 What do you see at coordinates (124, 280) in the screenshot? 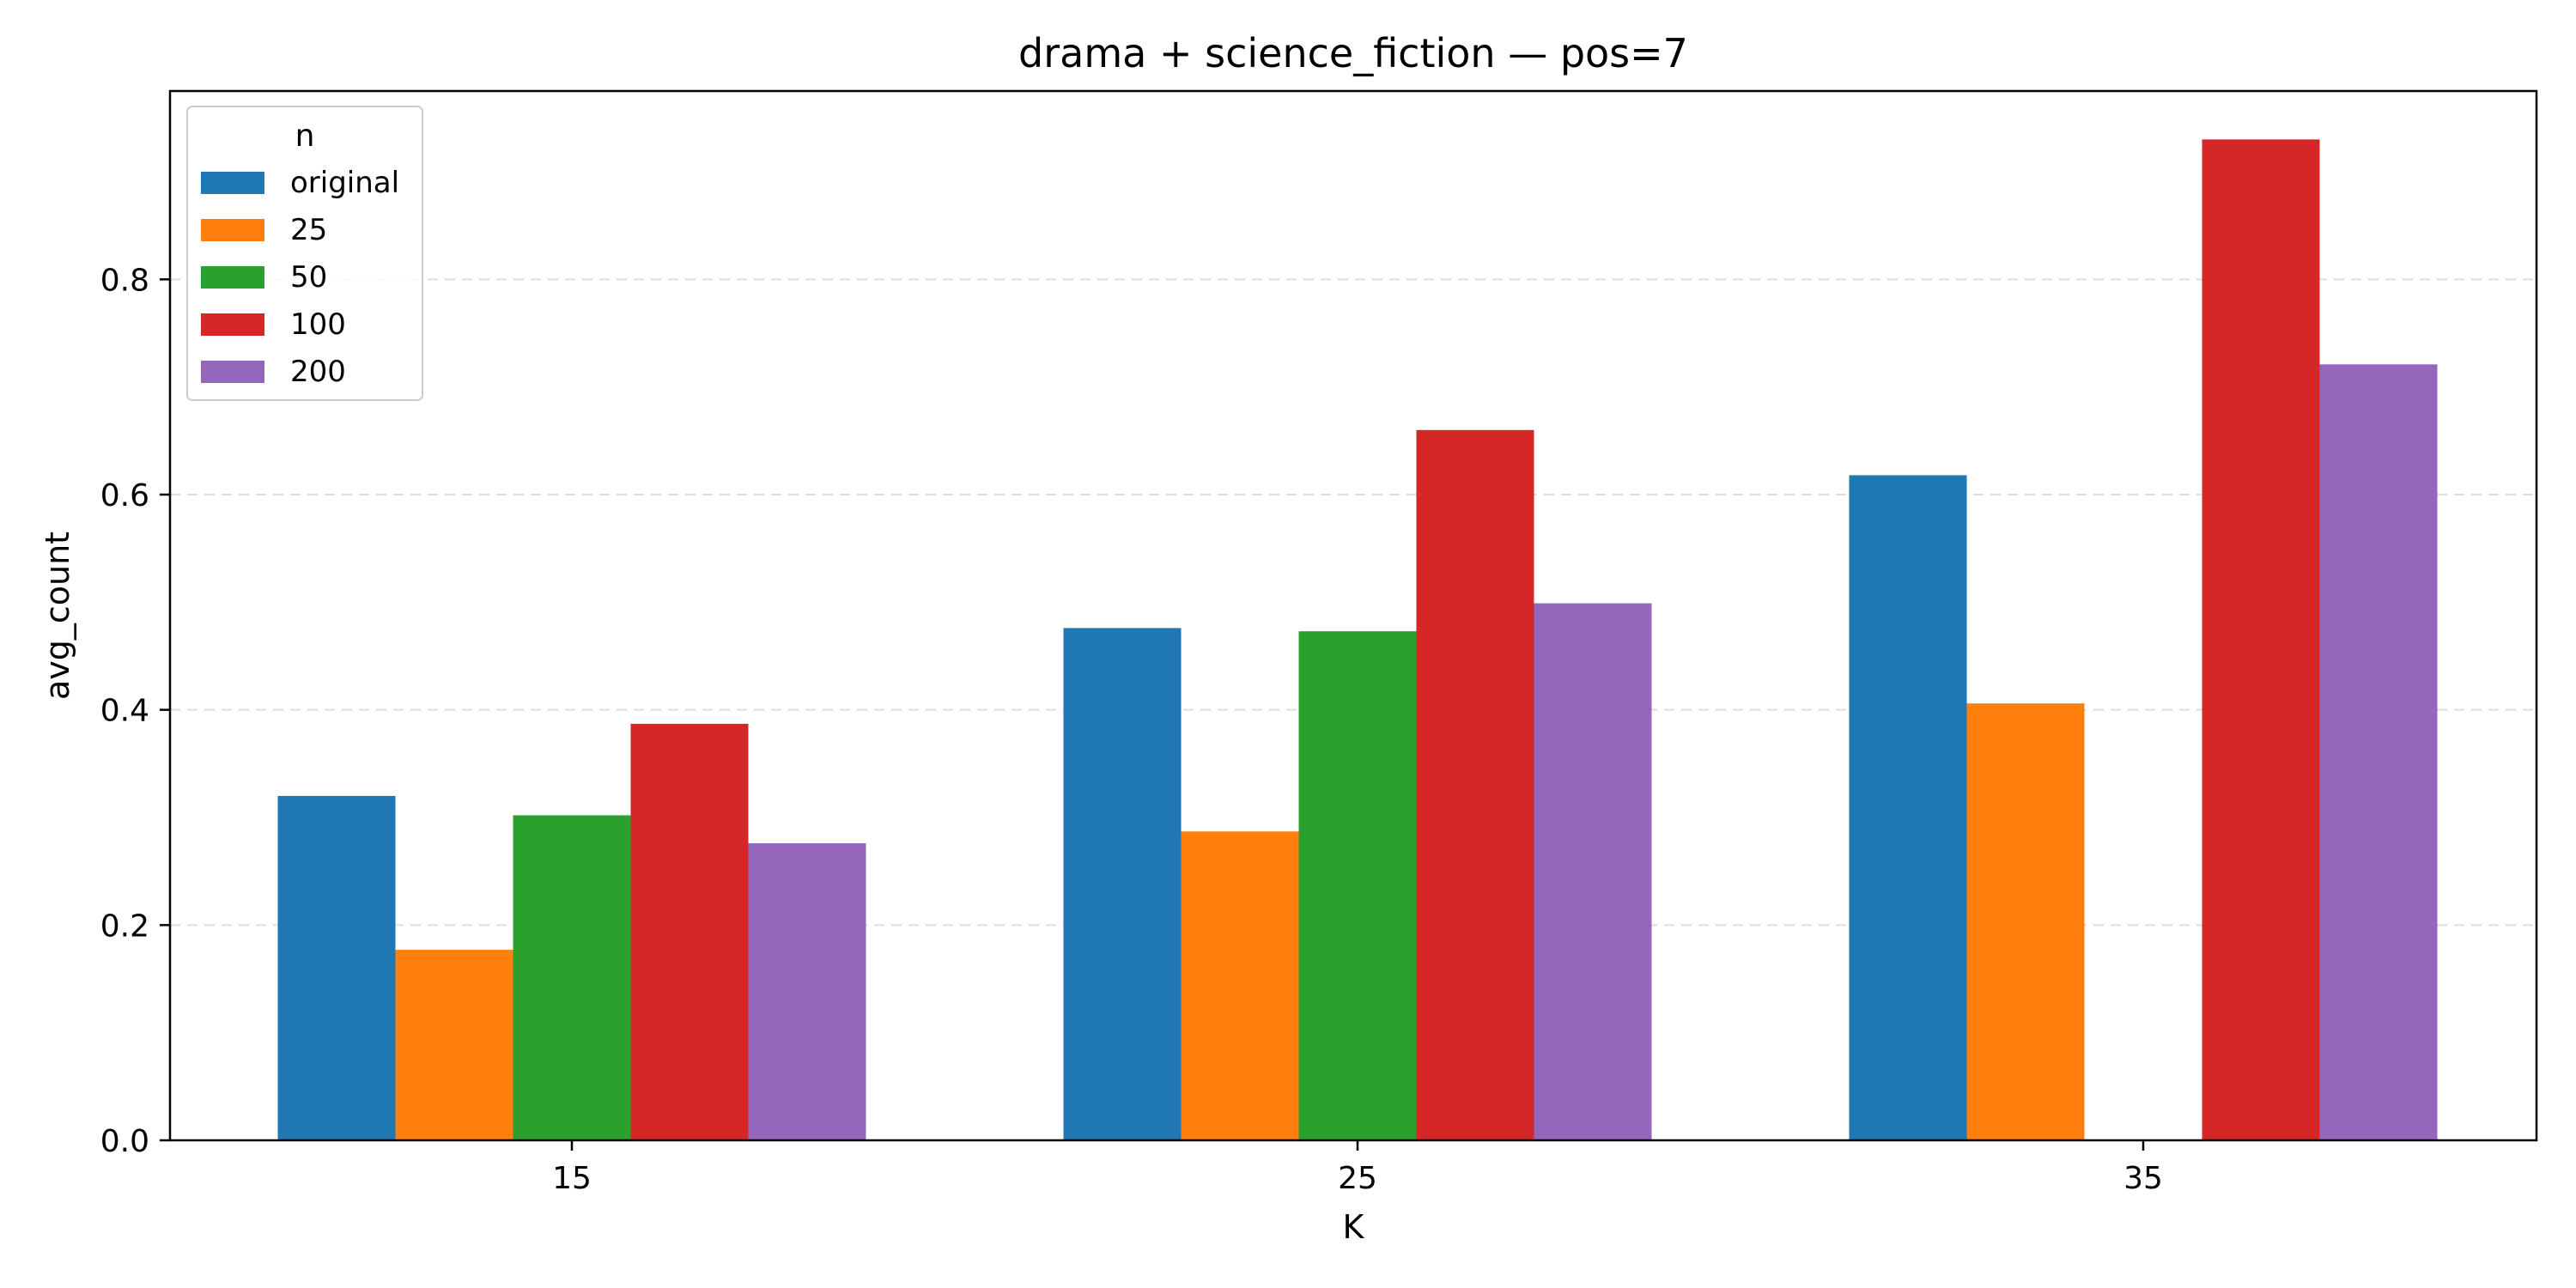
I see `y-tick-label: 0.8` at bounding box center [124, 280].